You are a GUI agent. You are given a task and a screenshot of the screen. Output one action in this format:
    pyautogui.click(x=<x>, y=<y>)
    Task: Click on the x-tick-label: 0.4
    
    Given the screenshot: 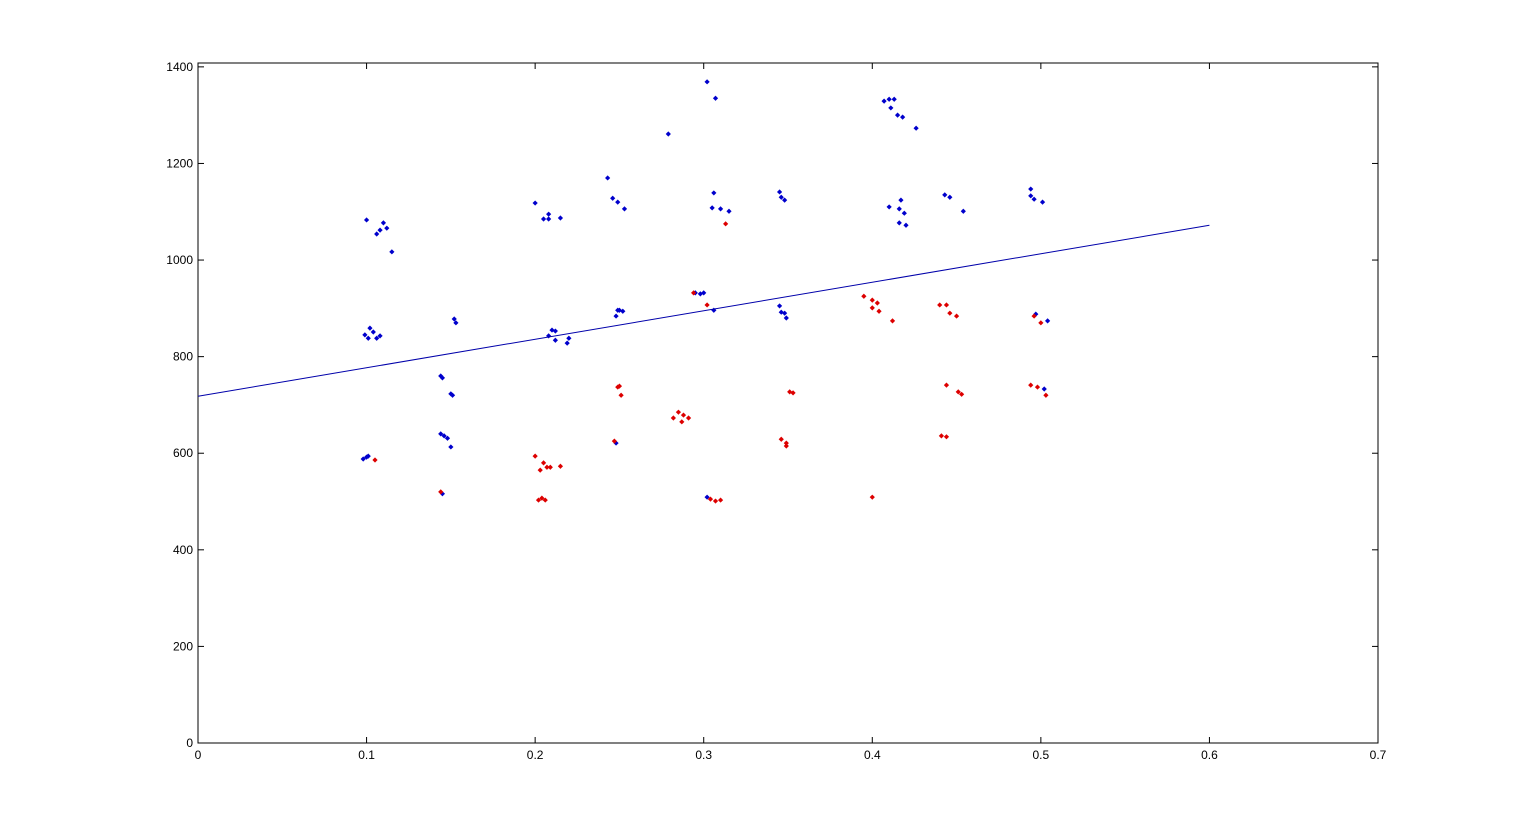 What is the action you would take?
    pyautogui.click(x=872, y=755)
    